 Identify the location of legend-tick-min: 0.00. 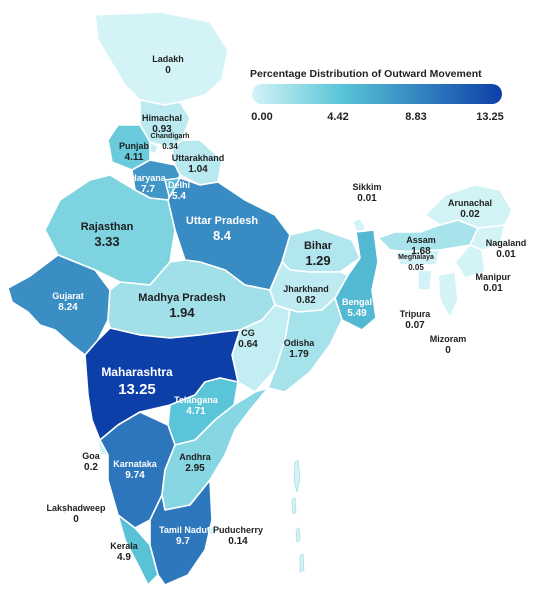
(262, 117).